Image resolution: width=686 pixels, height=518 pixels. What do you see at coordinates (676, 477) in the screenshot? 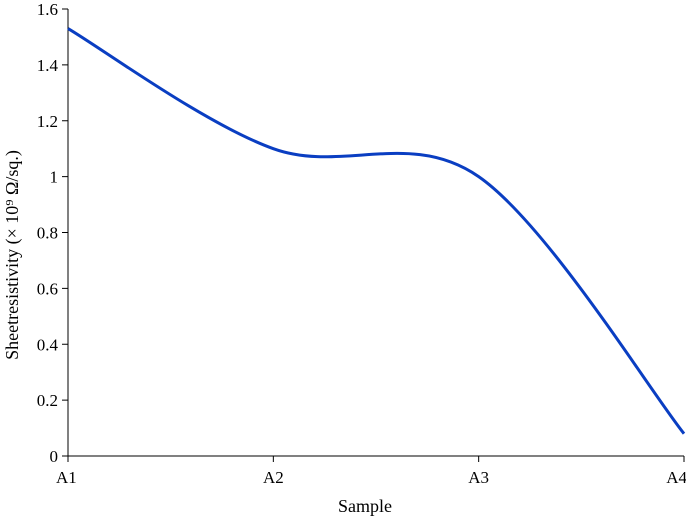
I see `x-tick-label: A4` at bounding box center [676, 477].